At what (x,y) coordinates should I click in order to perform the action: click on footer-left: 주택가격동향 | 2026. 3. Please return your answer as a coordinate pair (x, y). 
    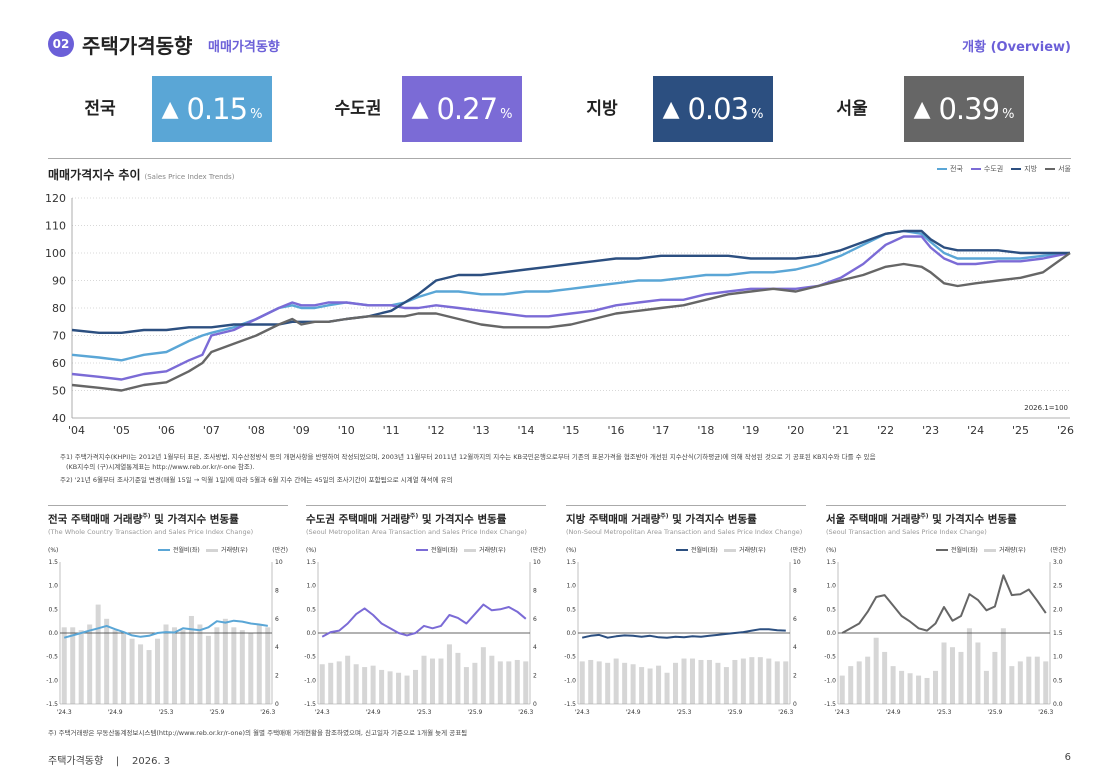
    Looking at the image, I should click on (109, 761).